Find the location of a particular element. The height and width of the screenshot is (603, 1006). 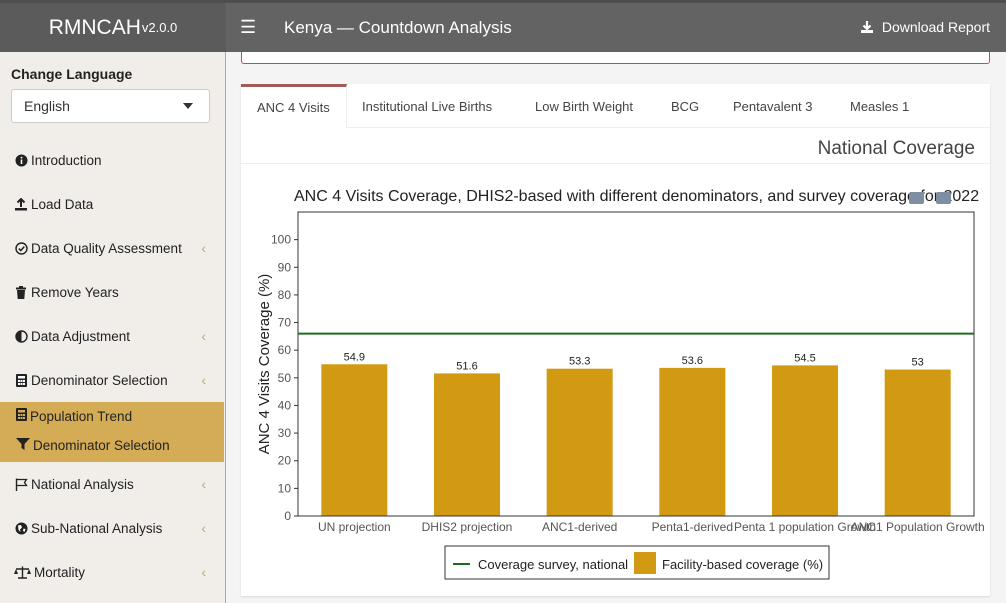

y-tick-label: 20 is located at coordinates (285, 461).